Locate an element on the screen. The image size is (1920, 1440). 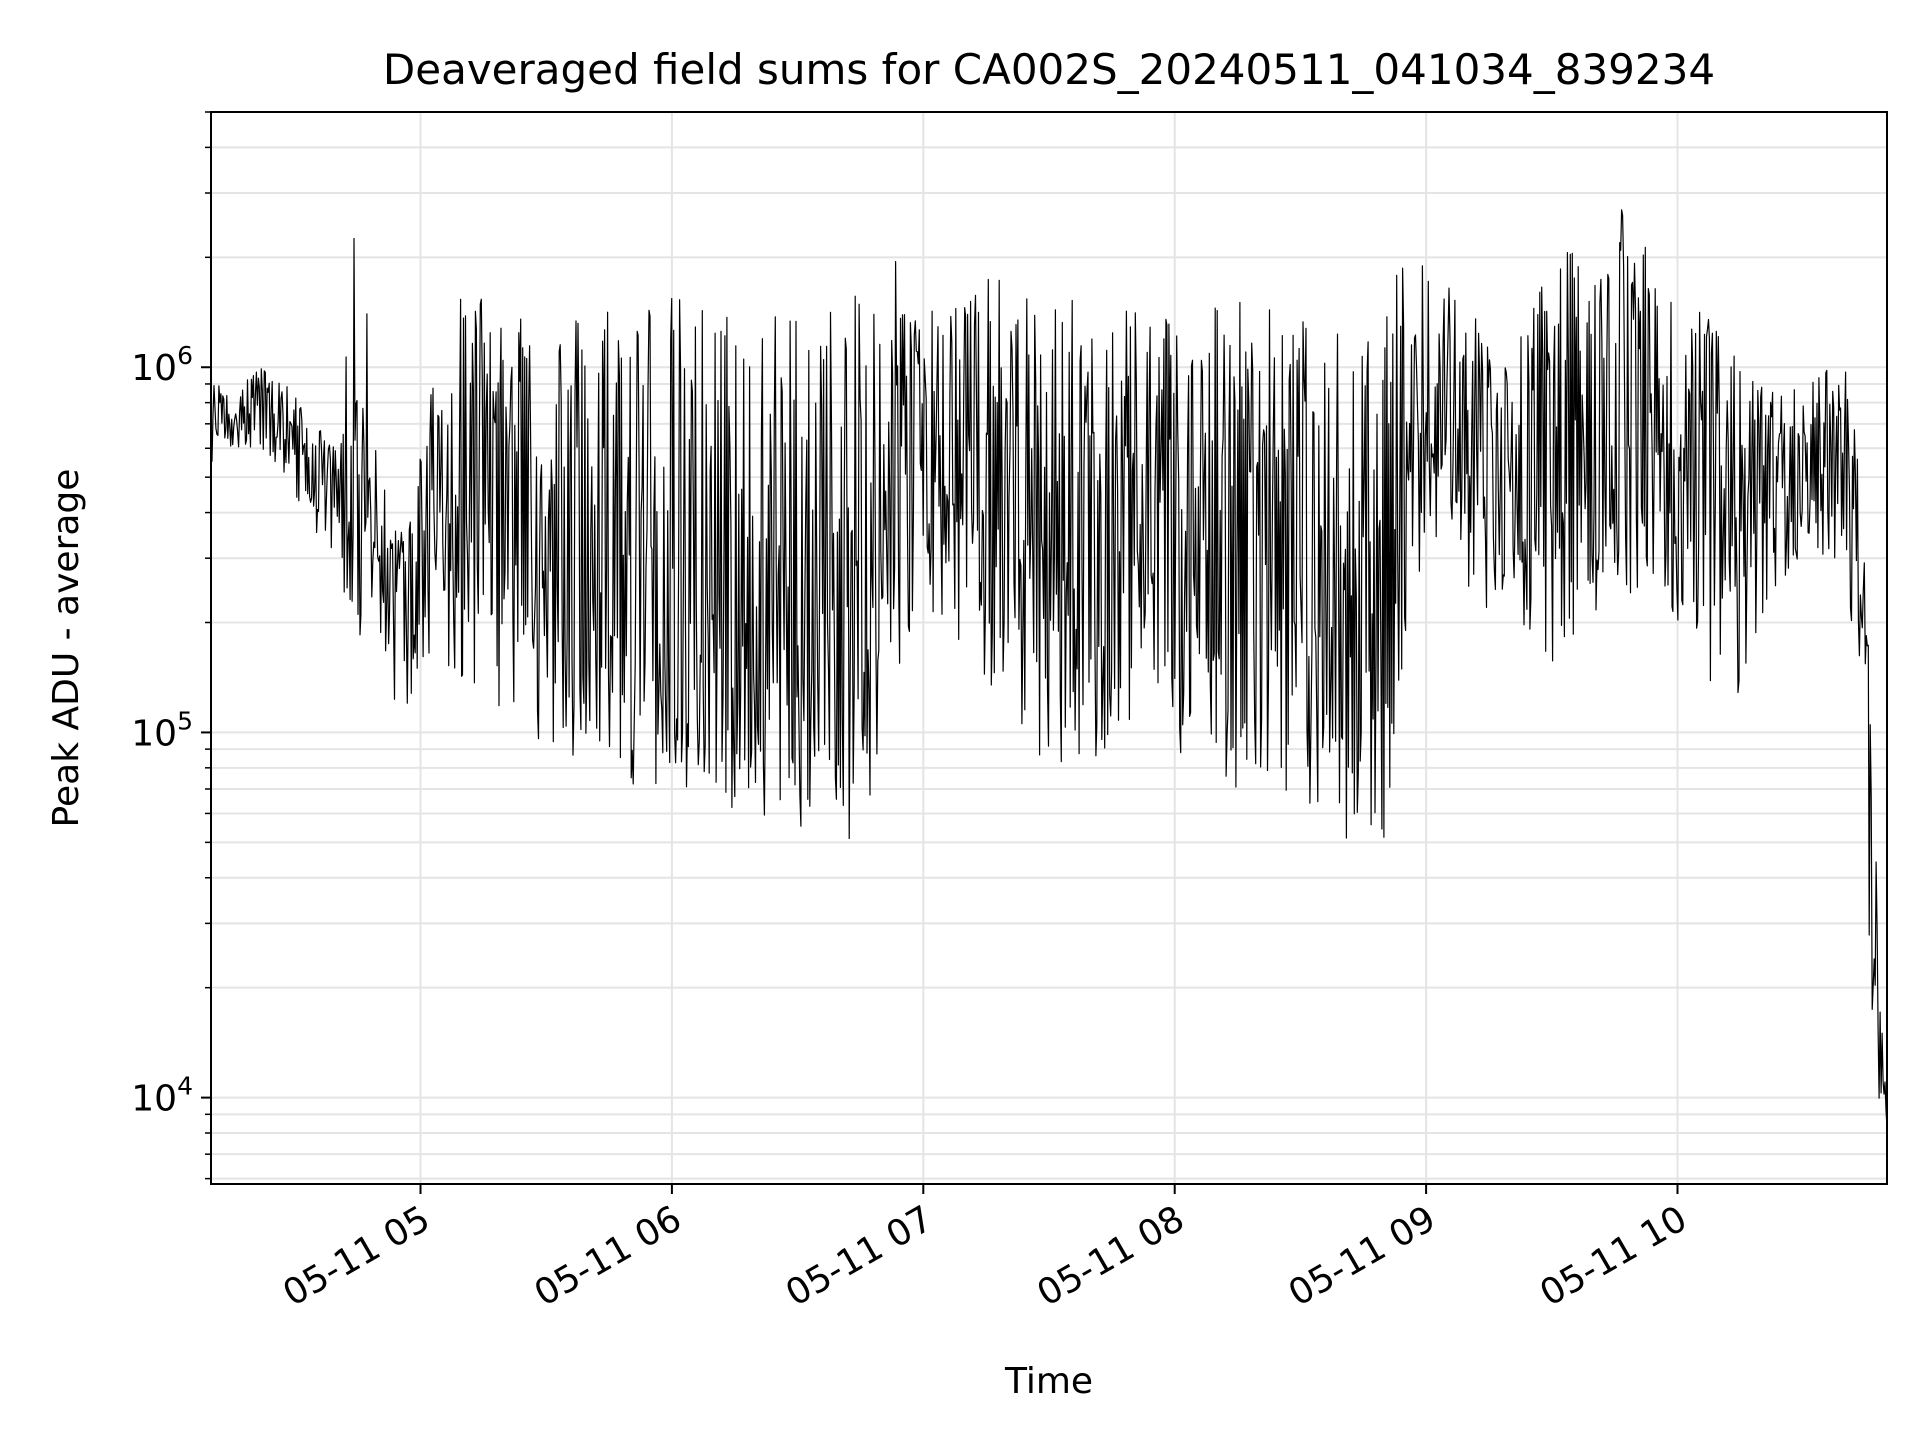
y-tick-label: 10⁵ is located at coordinates (162, 730).